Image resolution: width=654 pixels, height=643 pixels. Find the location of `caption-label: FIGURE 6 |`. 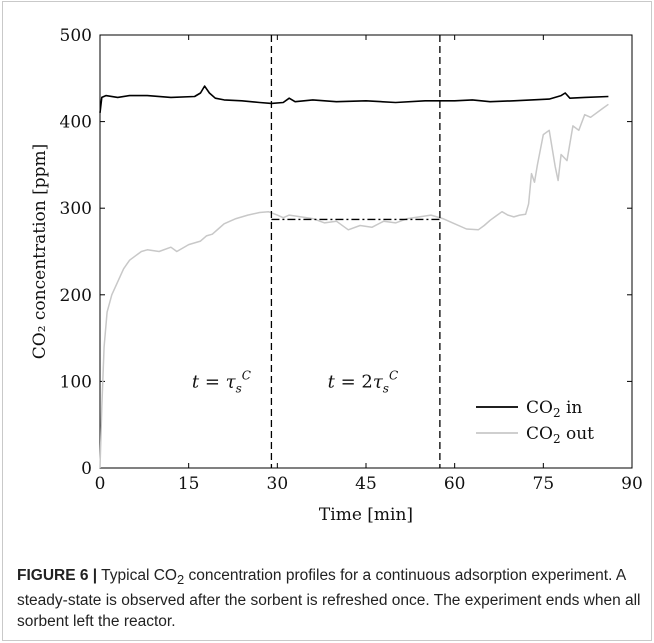

caption-label: FIGURE 6 | is located at coordinates (57, 575).